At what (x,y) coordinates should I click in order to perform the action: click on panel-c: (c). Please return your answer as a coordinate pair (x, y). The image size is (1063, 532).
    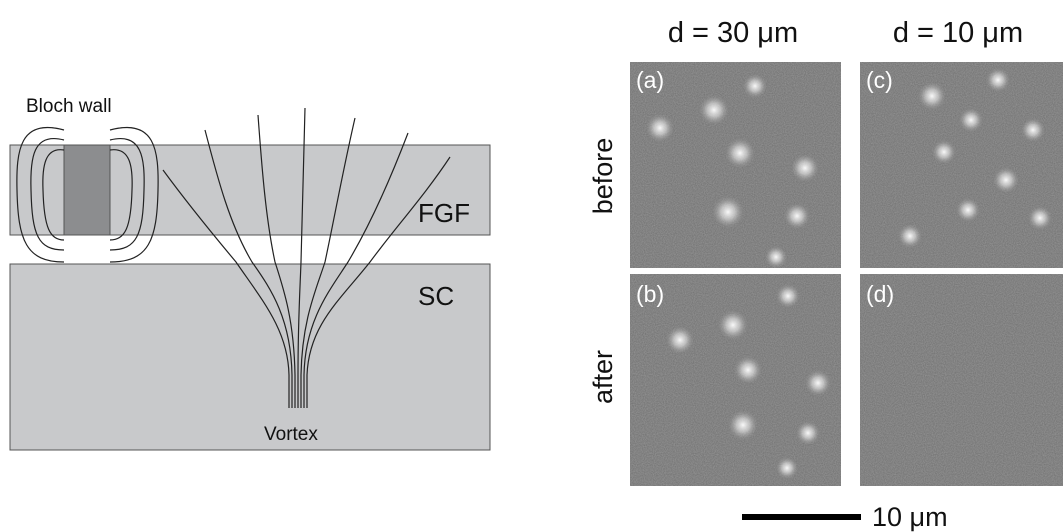
    Looking at the image, I should click on (961, 165).